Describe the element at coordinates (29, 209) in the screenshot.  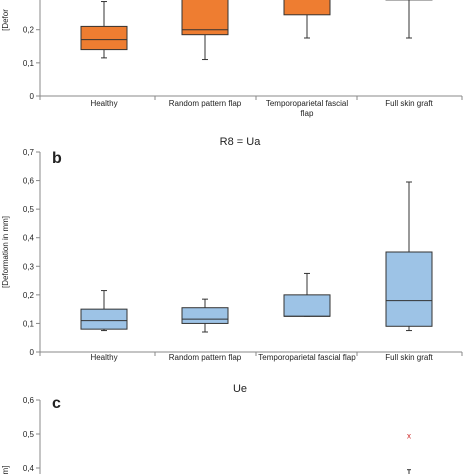
I see `panel-1-y-tick-label-2: 0,5` at that location.